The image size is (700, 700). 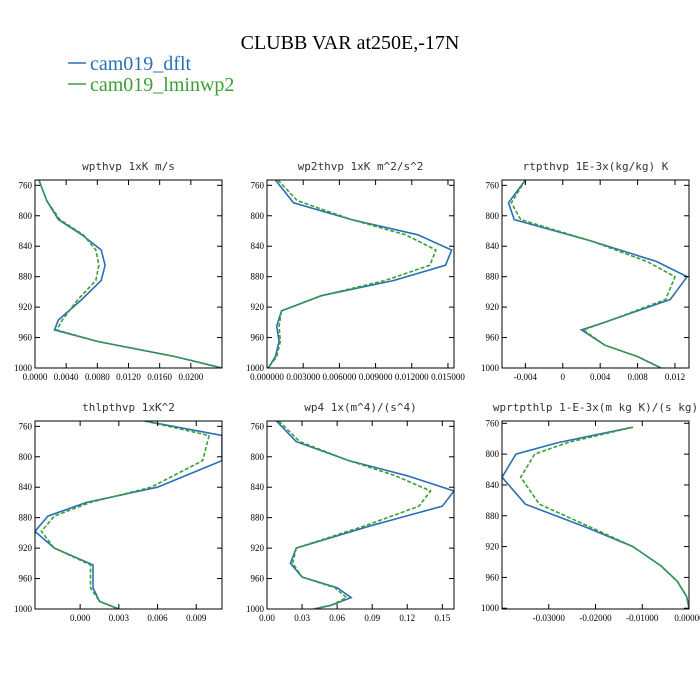 I want to click on x-tick-label: 0, so click(x=563, y=377).